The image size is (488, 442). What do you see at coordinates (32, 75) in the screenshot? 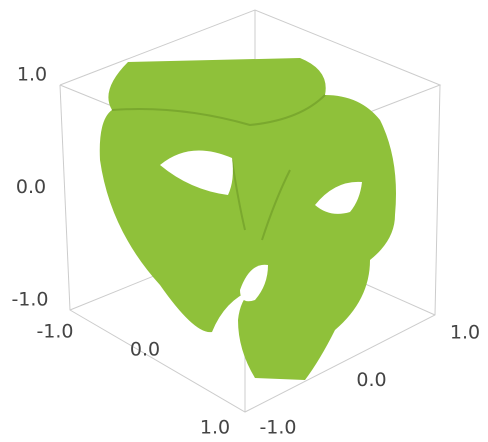
I see `z-tick-label: 1.0` at bounding box center [32, 75].